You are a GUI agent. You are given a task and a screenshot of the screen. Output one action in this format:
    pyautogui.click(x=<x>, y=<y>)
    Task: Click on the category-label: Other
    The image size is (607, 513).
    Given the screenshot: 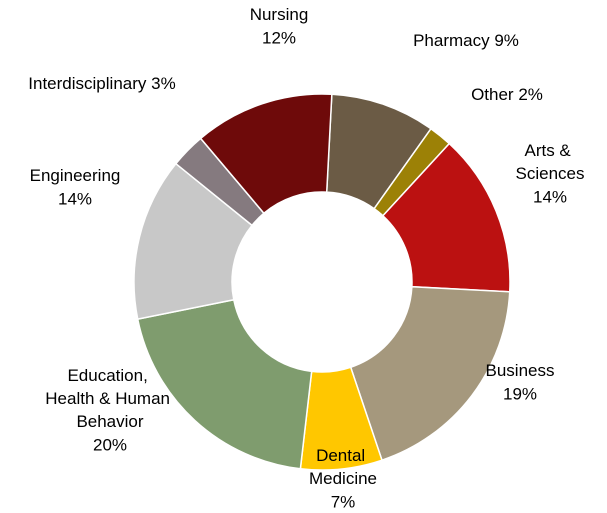 What is the action you would take?
    pyautogui.click(x=492, y=94)
    